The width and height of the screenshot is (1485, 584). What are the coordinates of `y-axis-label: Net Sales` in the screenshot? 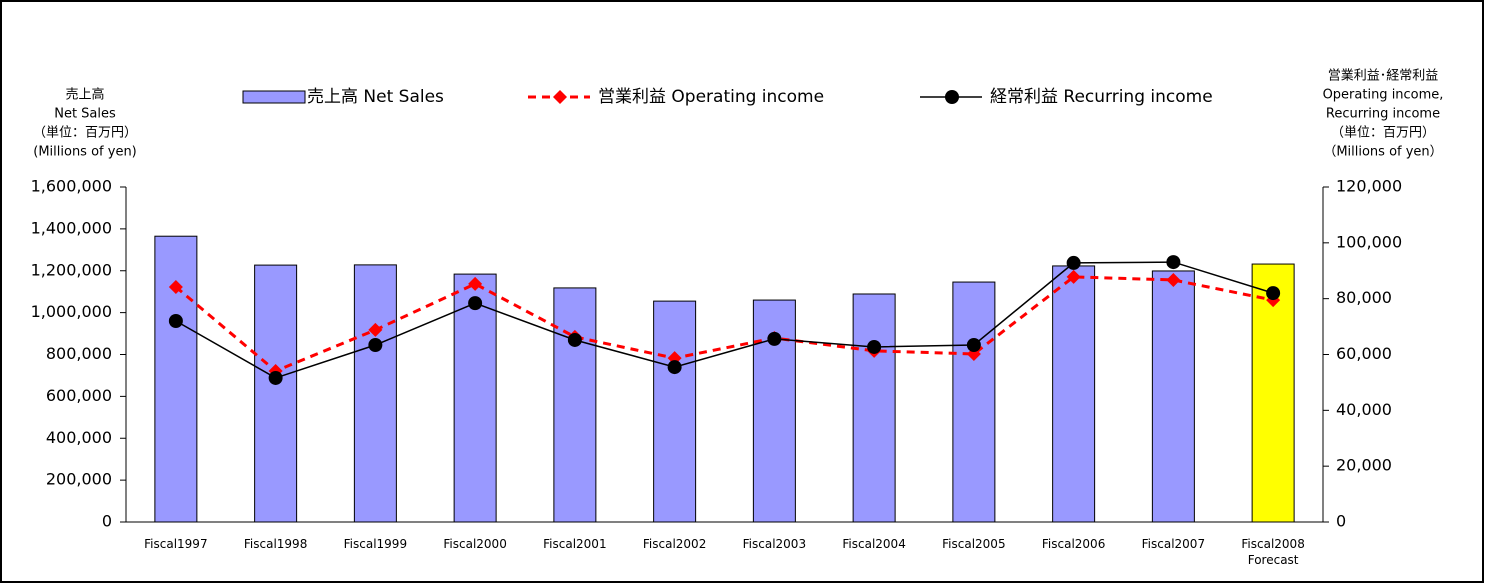 It's located at (85, 114).